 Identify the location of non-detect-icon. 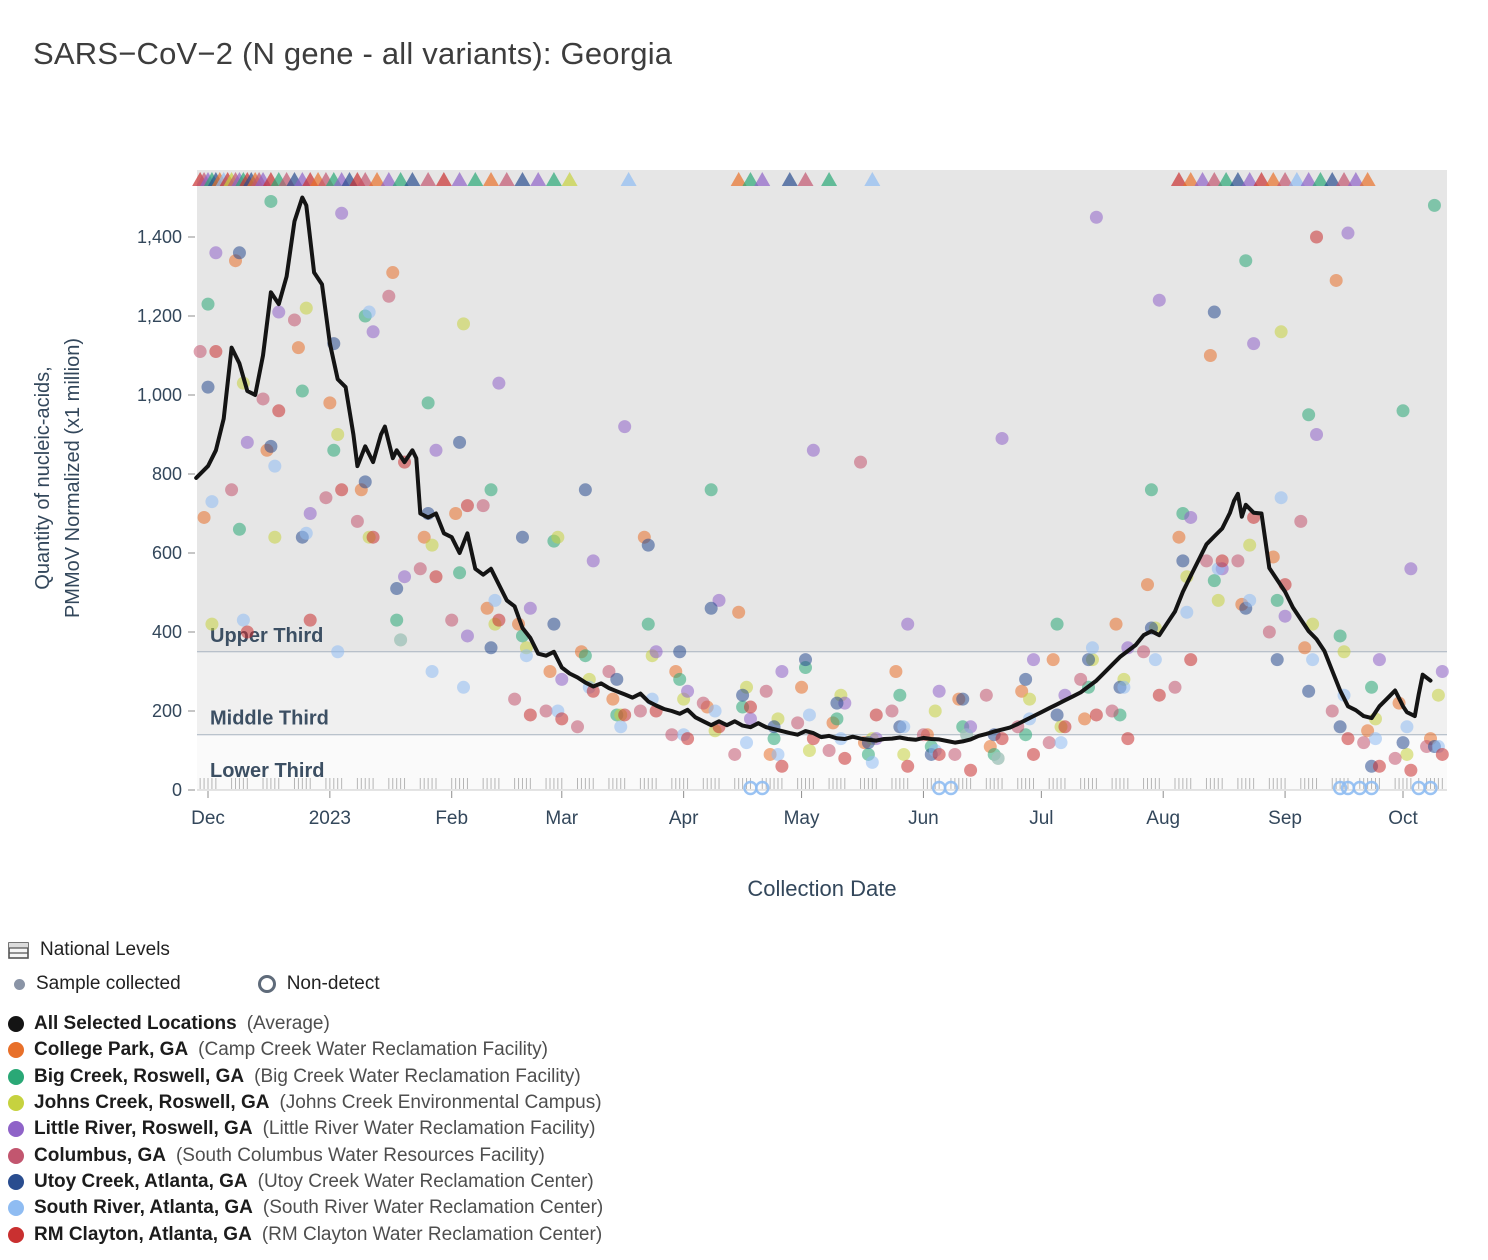
(266, 984).